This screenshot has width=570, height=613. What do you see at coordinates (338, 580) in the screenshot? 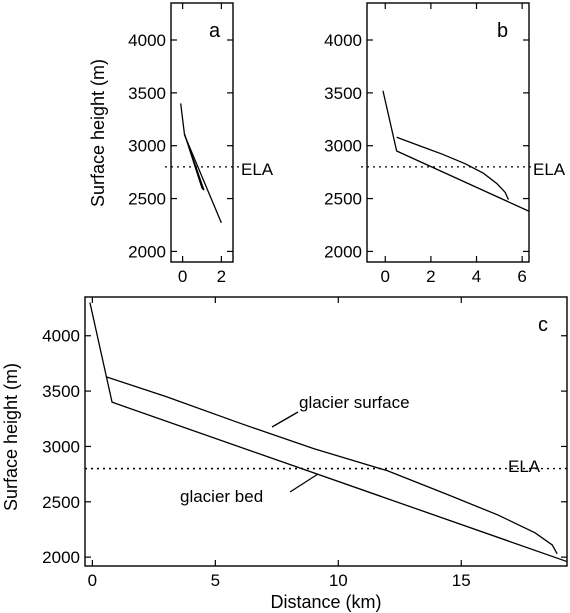
I see `x-tick-label-c-10: 10` at bounding box center [338, 580].